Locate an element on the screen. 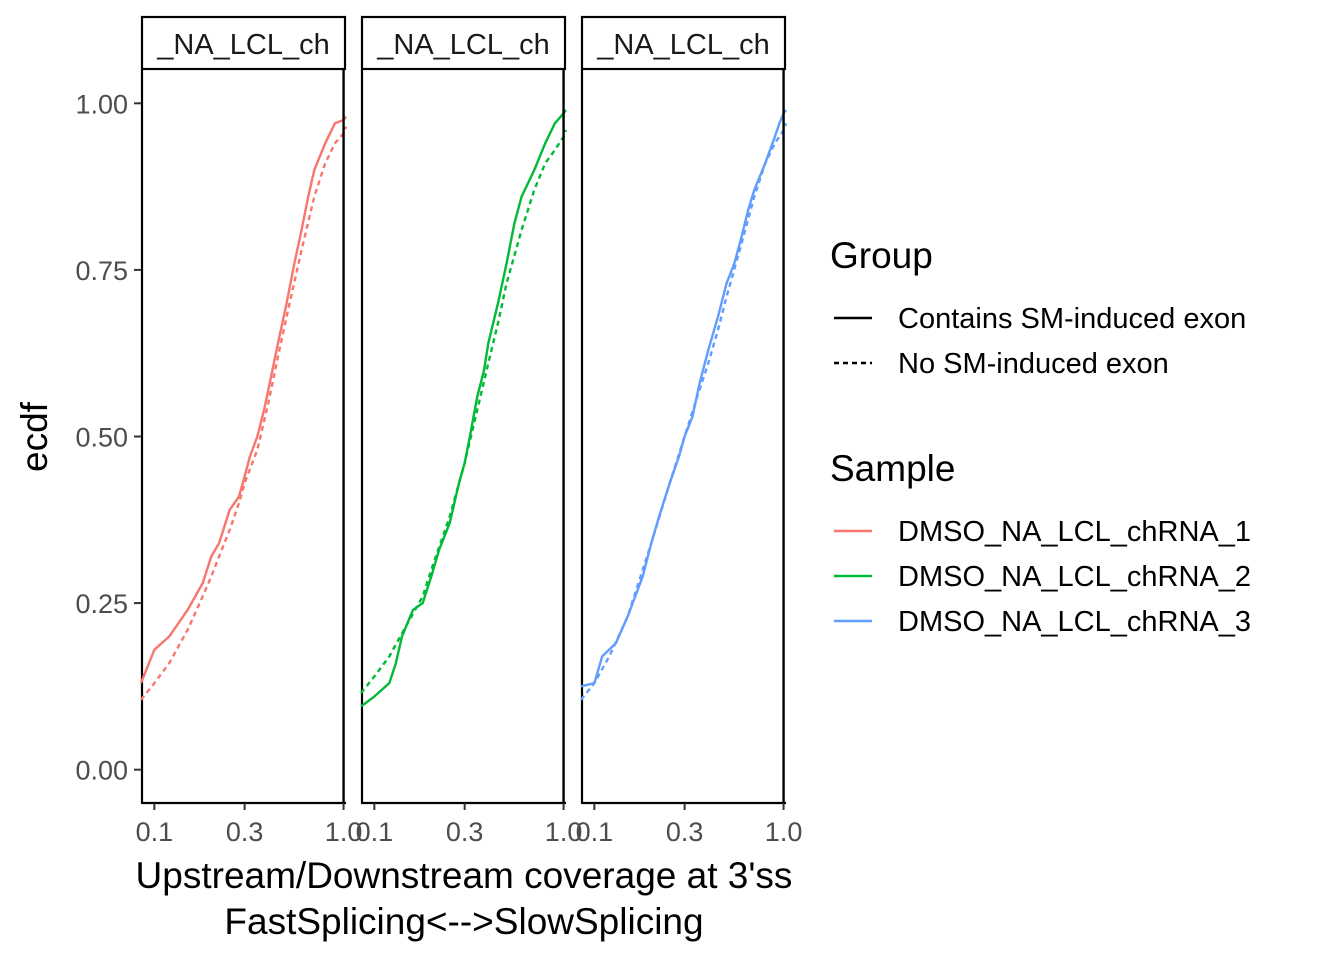 Image resolution: width=1344 pixels, height=960 pixels. y-tick-label: 0.25 is located at coordinates (101, 604).